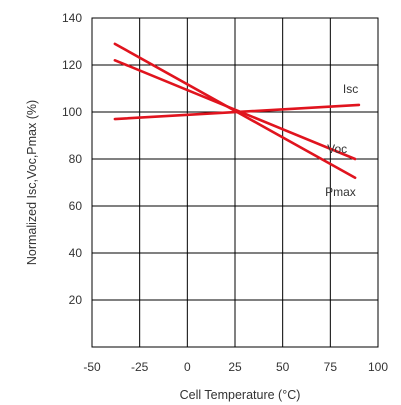  Describe the element at coordinates (76, 300) in the screenshot. I see `y-tick-label: 20` at that location.